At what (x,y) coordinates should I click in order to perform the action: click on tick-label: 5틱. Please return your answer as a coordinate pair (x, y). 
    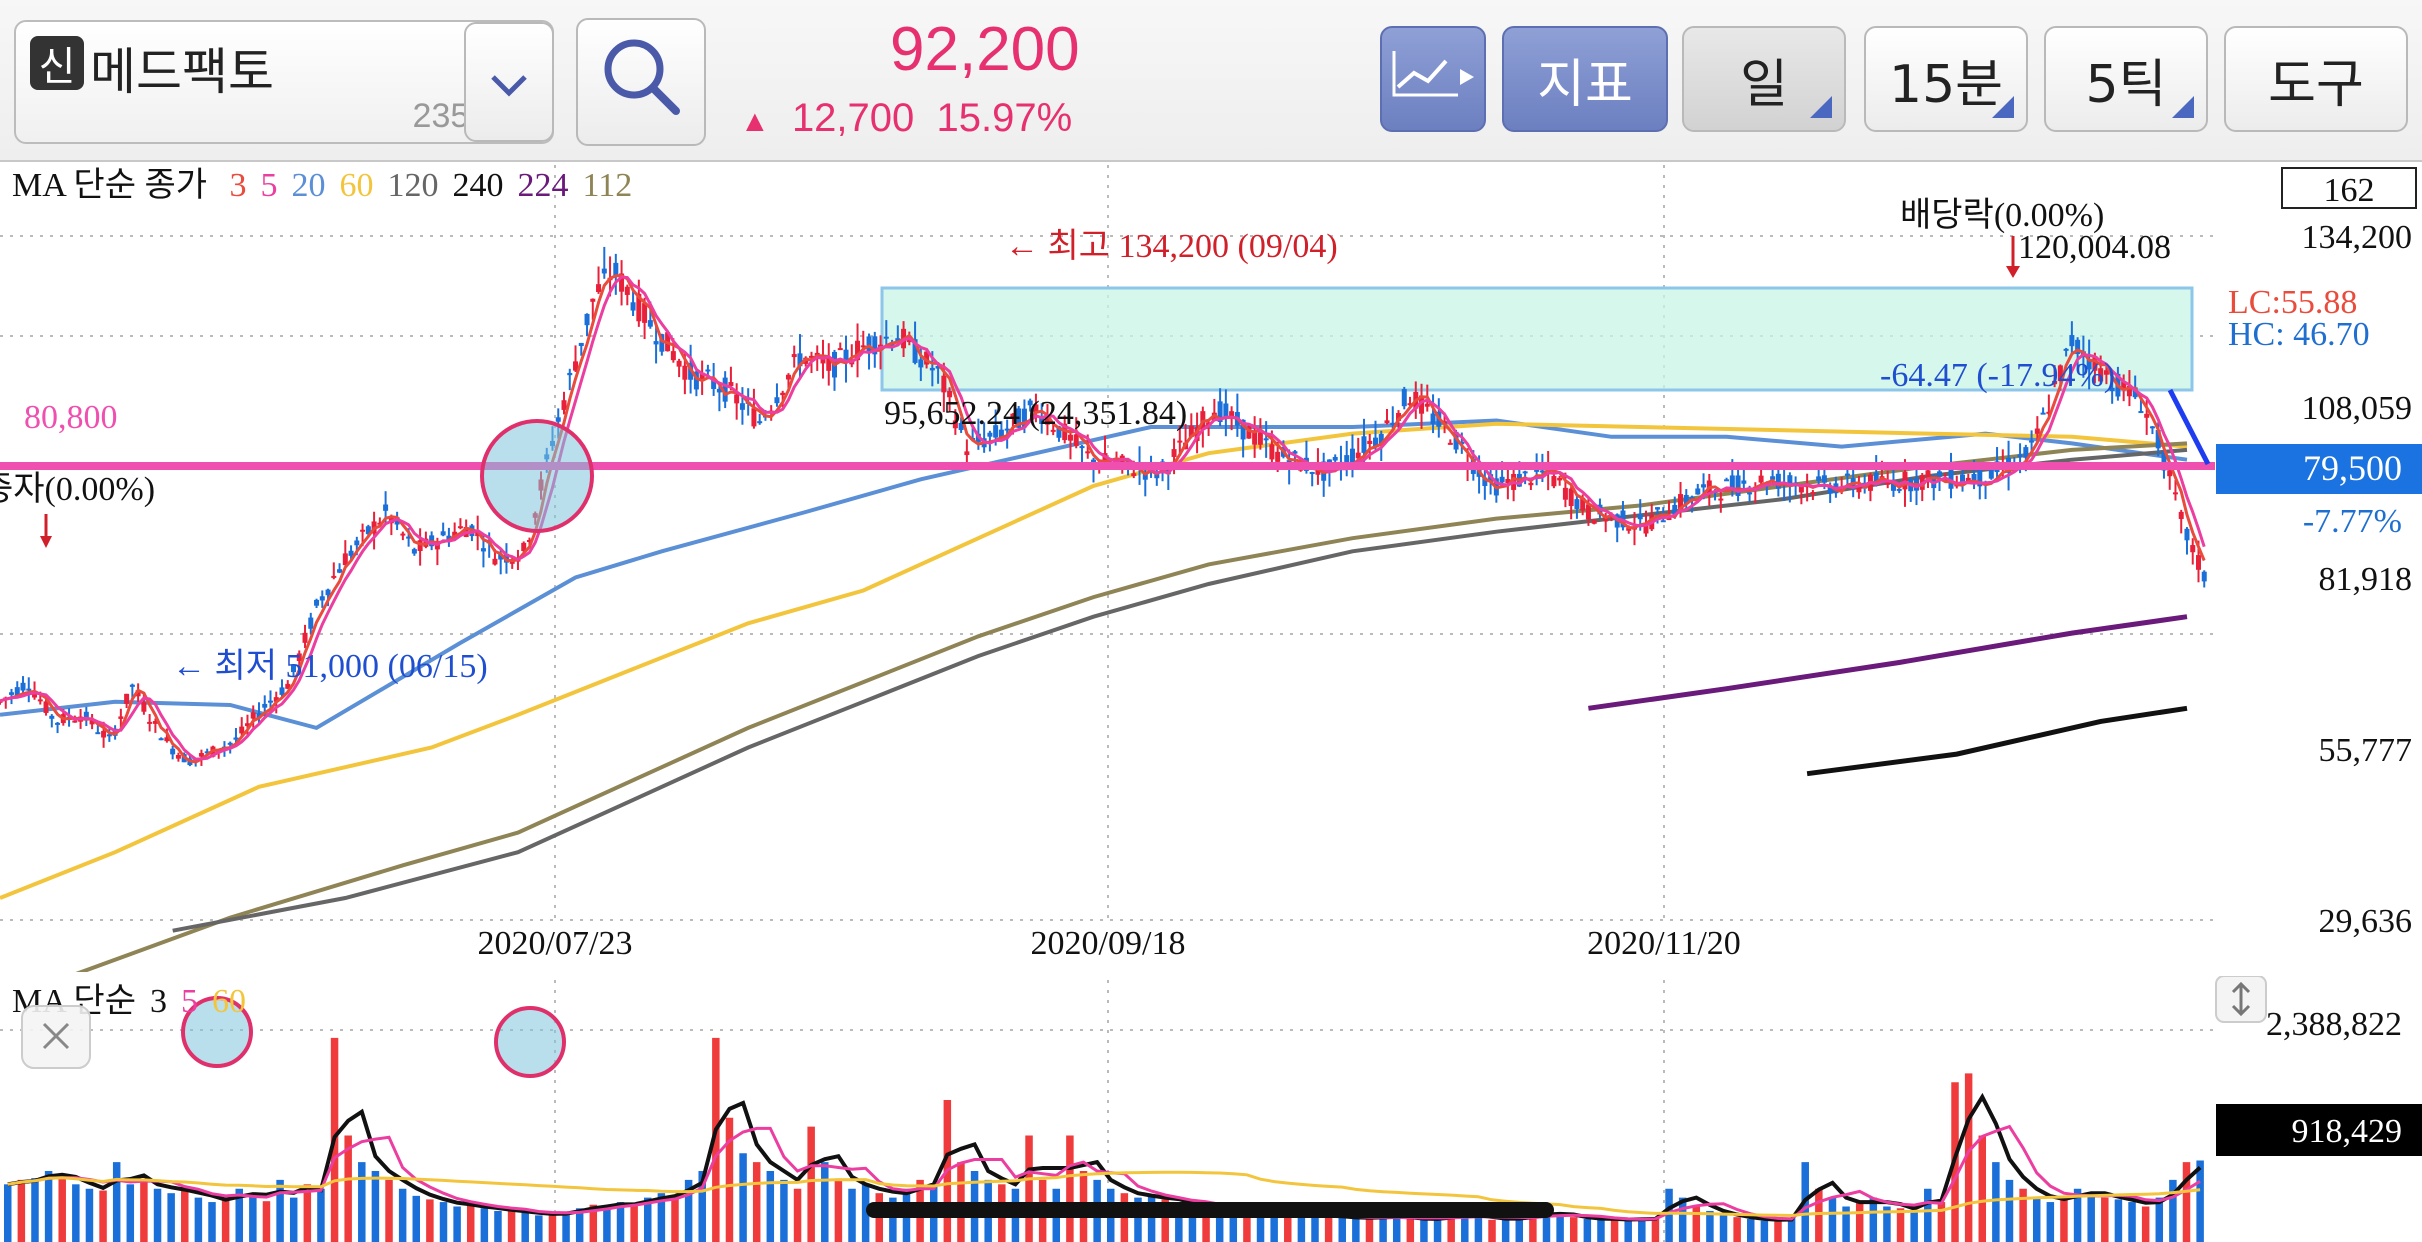
    Looking at the image, I should click on (2126, 84).